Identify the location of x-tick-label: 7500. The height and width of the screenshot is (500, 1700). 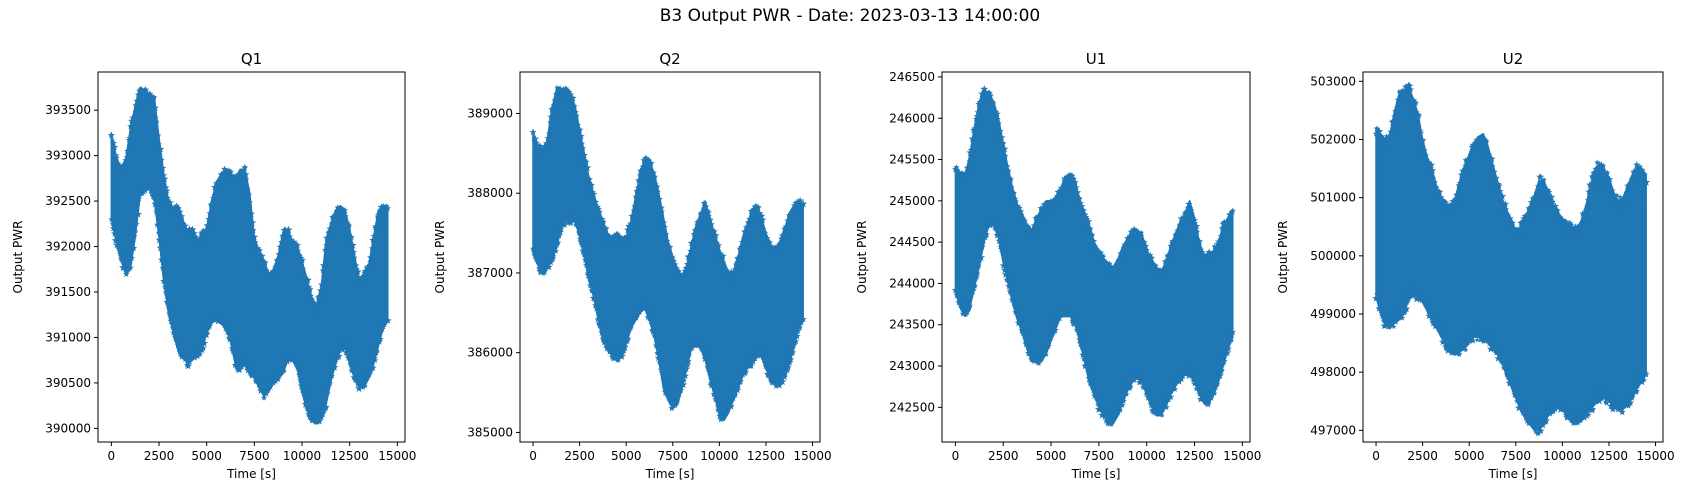
(1099, 456).